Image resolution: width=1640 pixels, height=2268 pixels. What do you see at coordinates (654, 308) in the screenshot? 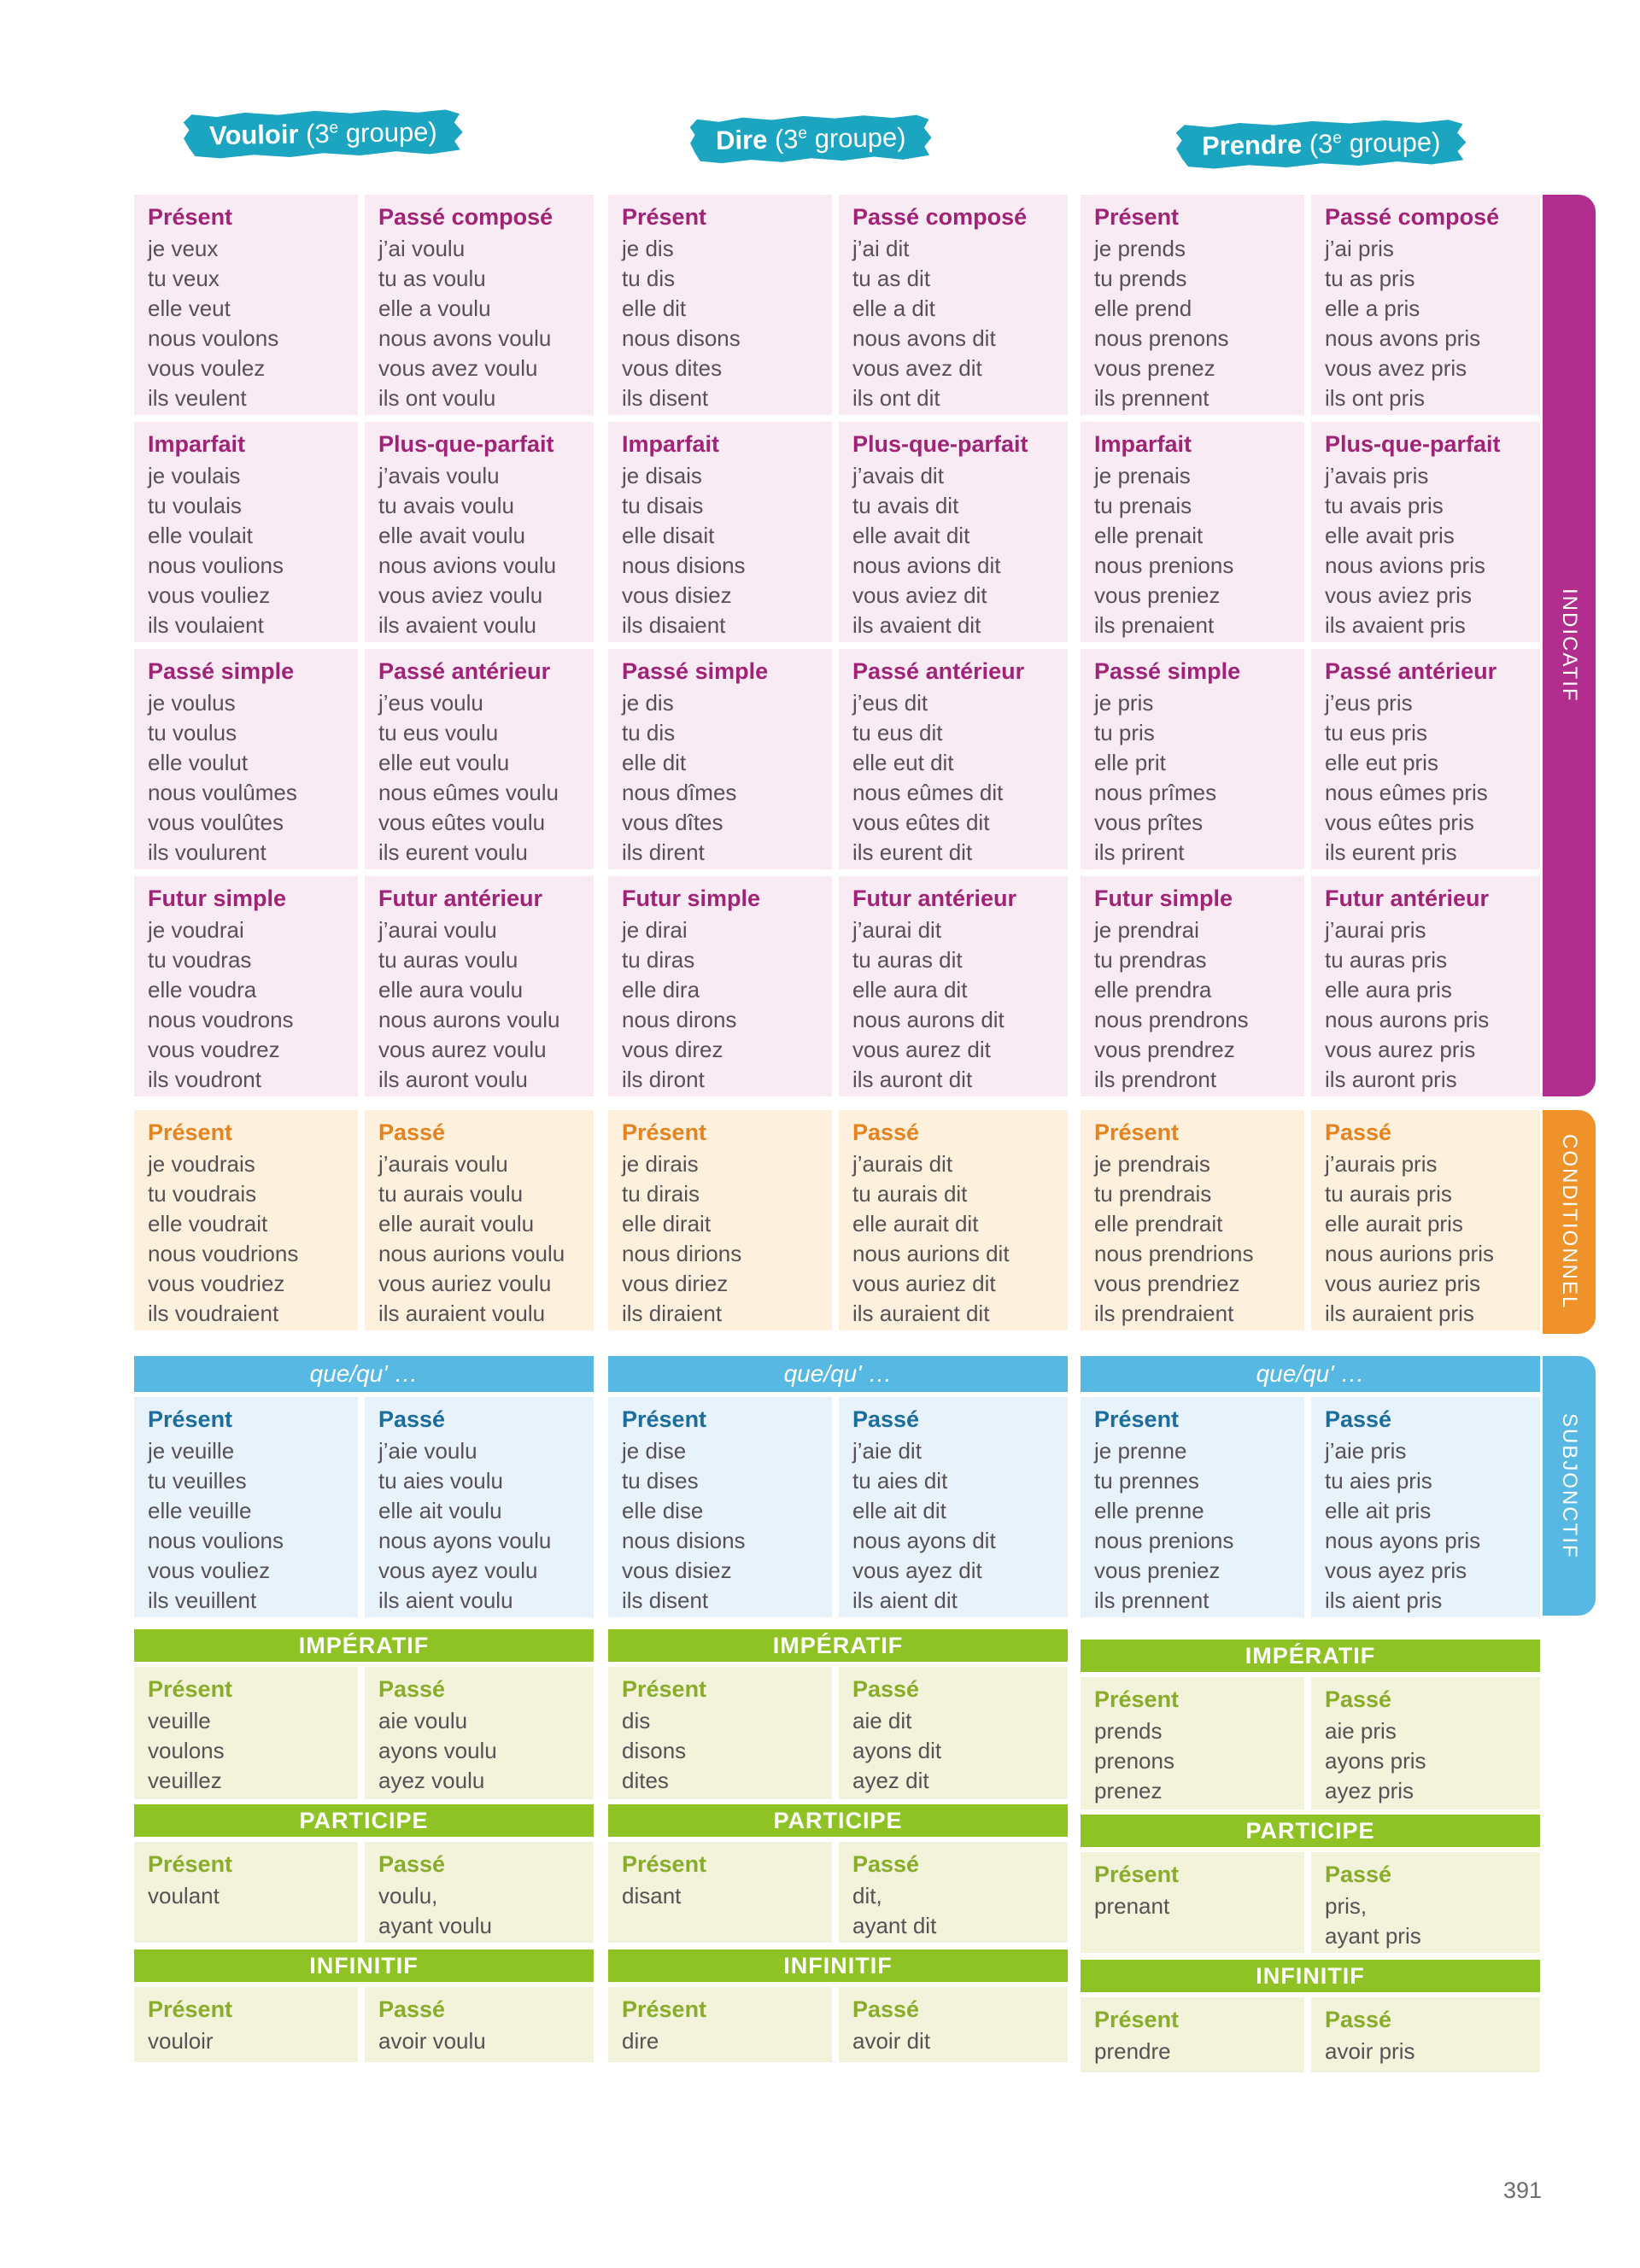
I see `conjugated-form: elle dit` at bounding box center [654, 308].